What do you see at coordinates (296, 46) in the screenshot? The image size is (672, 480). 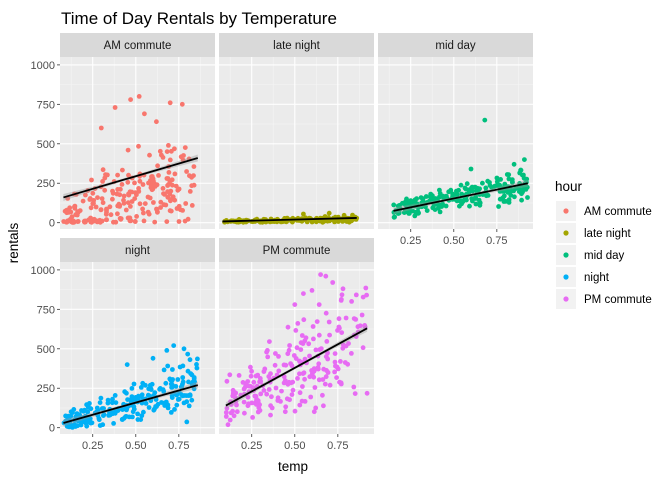 I see `facet-strip-label: late night` at bounding box center [296, 46].